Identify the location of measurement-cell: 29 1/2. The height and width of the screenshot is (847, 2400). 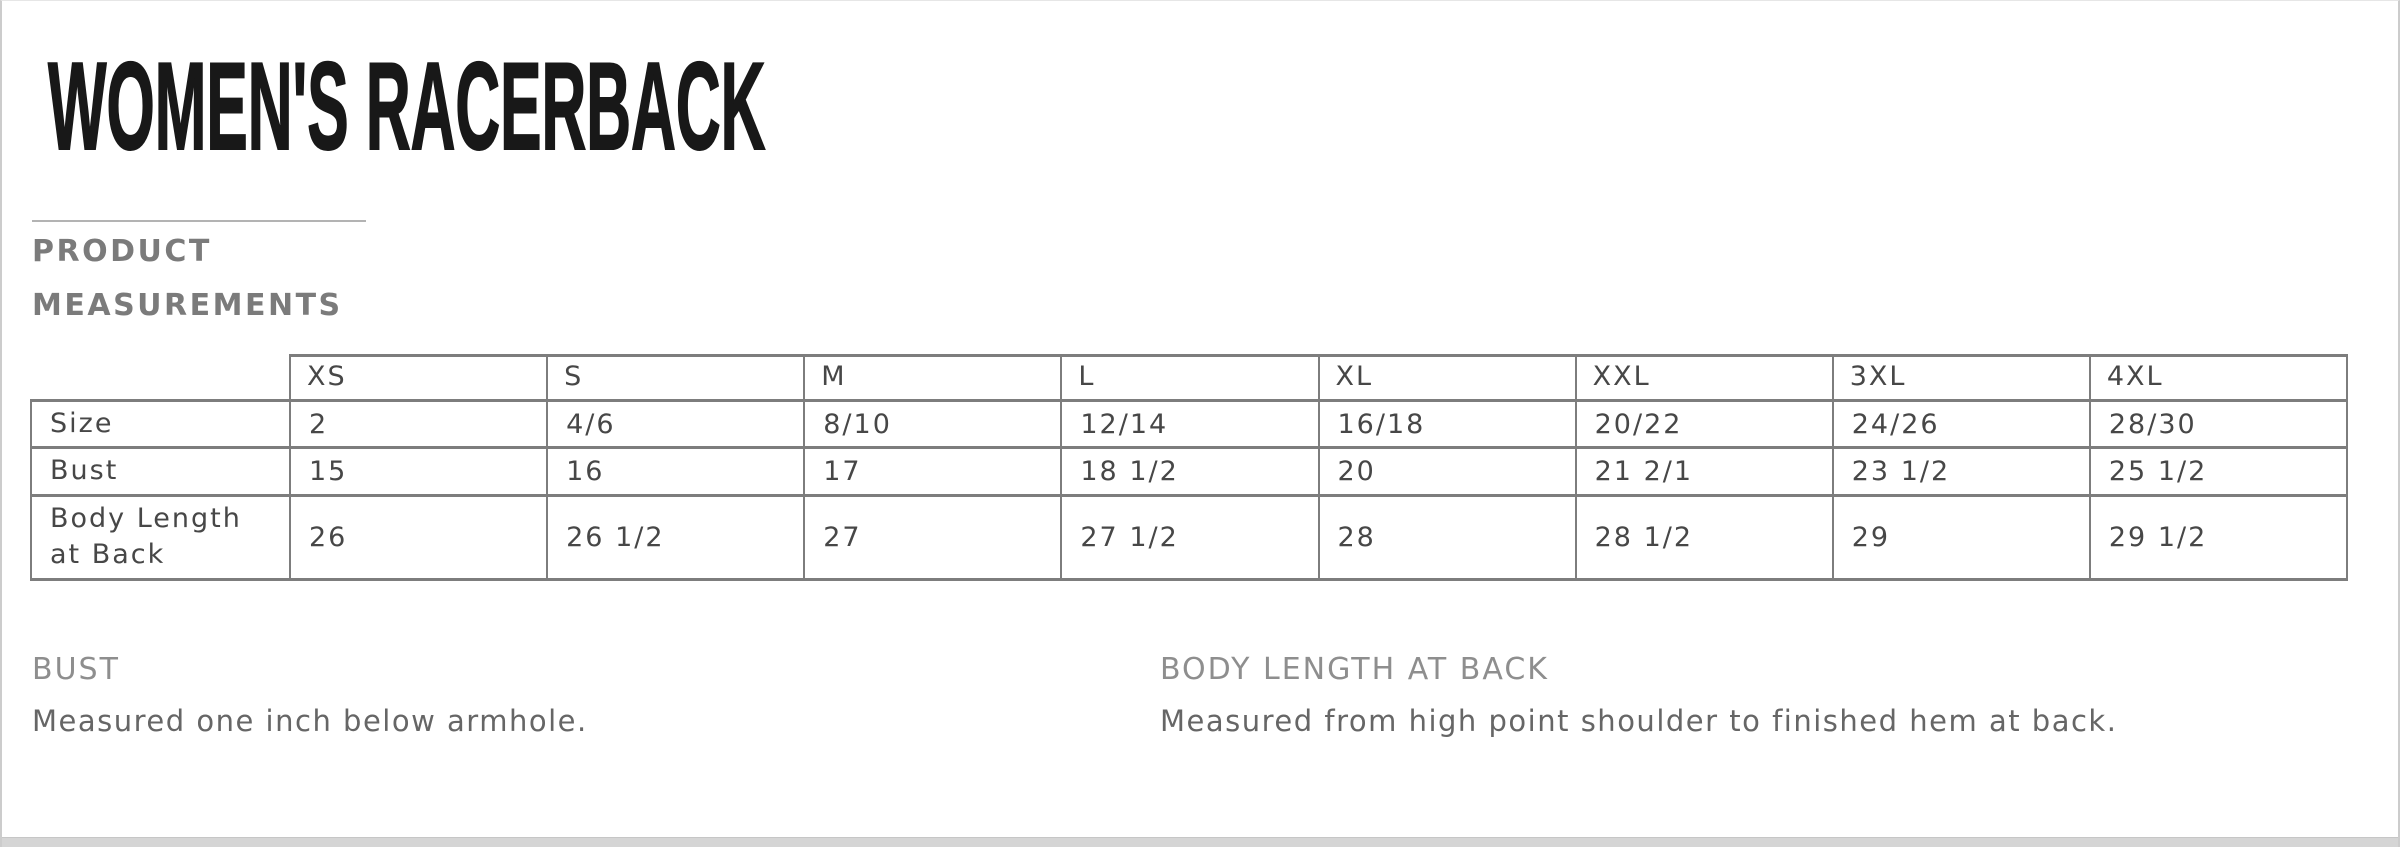
(2218, 537).